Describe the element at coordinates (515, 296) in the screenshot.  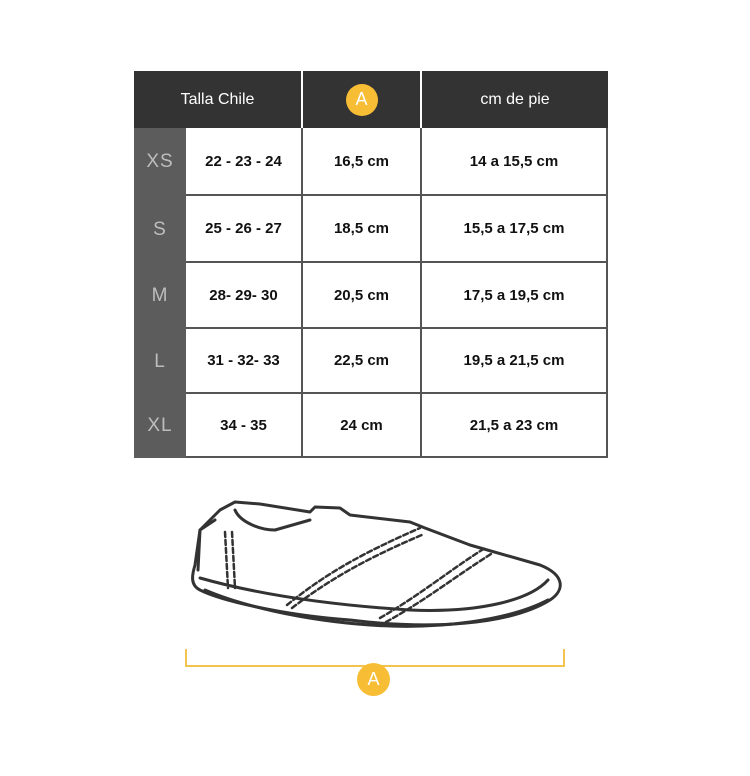
I see `cell-cm-de-pie: 17,5 a 19,5 cm` at that location.